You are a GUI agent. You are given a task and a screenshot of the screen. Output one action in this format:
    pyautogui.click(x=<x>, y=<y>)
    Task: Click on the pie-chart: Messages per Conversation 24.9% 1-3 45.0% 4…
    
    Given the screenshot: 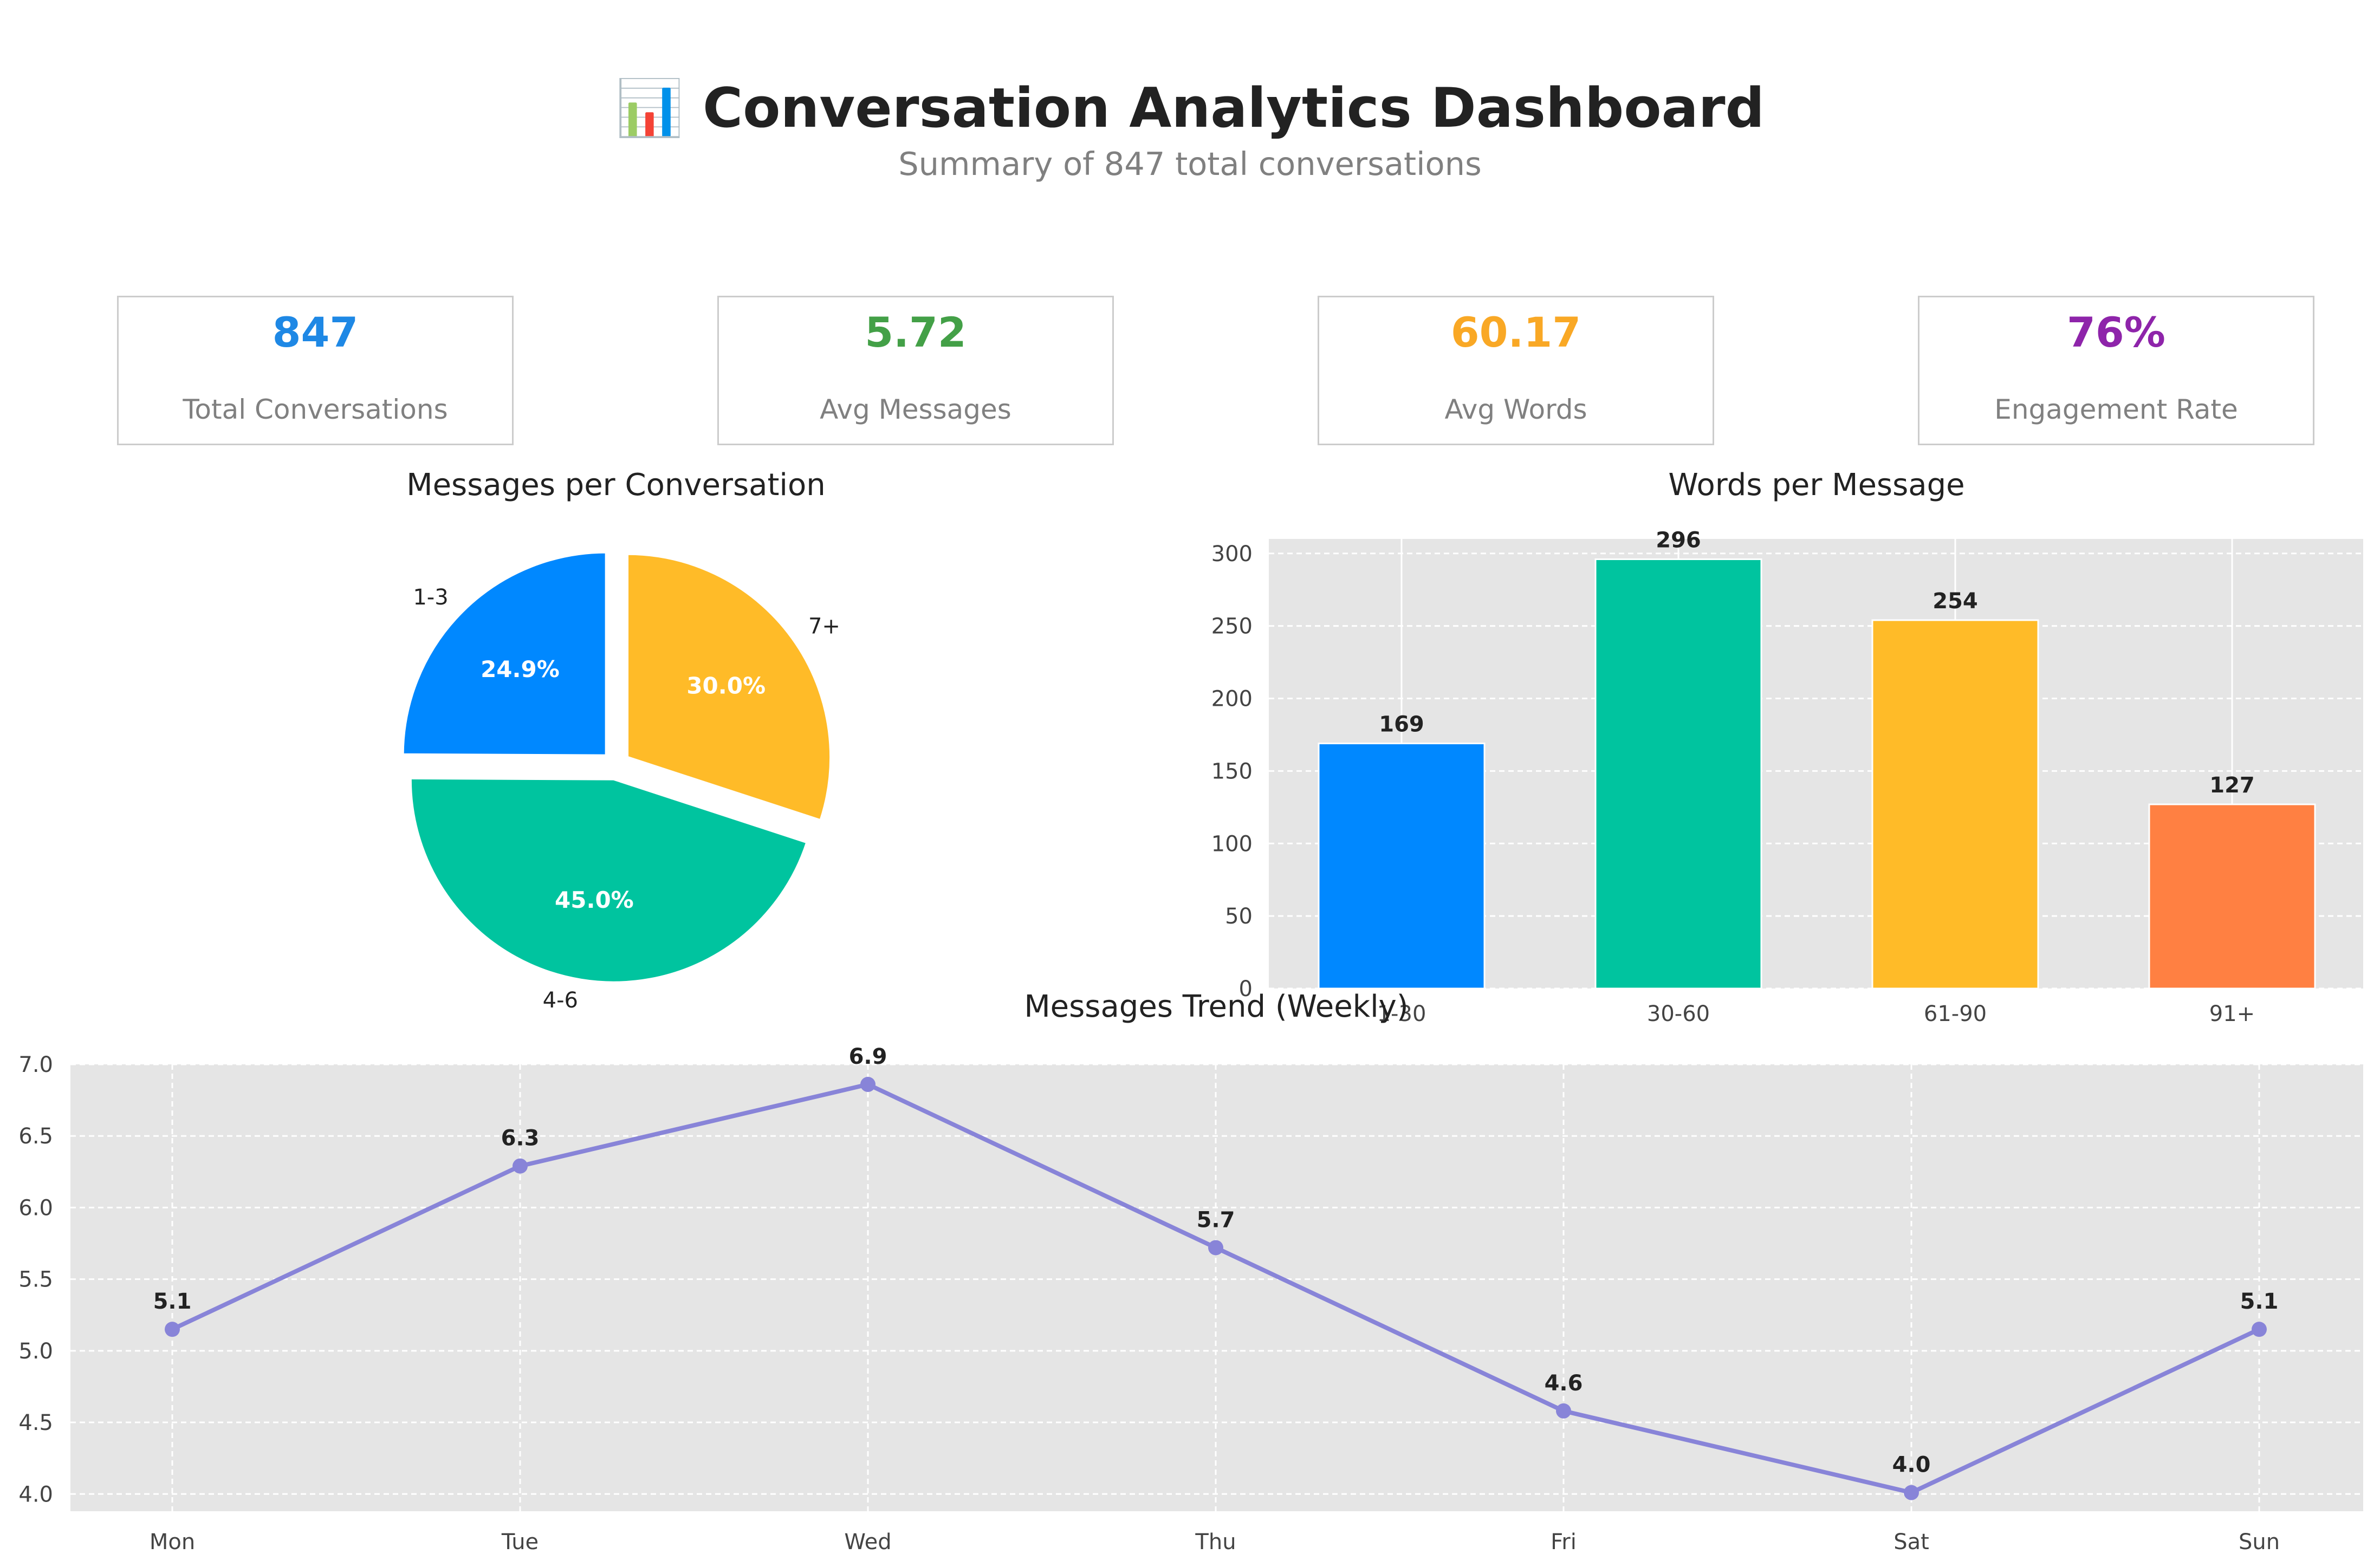 What is the action you would take?
    pyautogui.click(x=621, y=740)
    